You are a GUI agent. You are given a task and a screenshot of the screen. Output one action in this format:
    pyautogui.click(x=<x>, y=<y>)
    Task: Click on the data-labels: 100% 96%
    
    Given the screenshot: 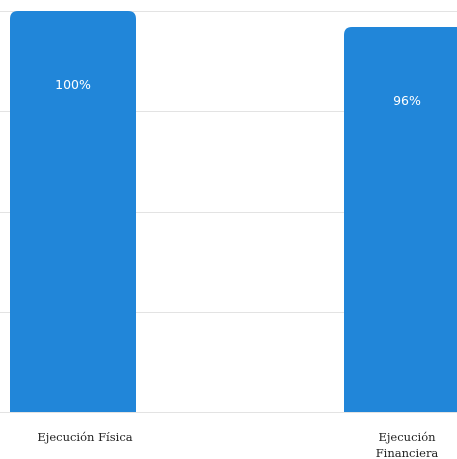 What is the action you would take?
    pyautogui.click(x=238, y=92)
    